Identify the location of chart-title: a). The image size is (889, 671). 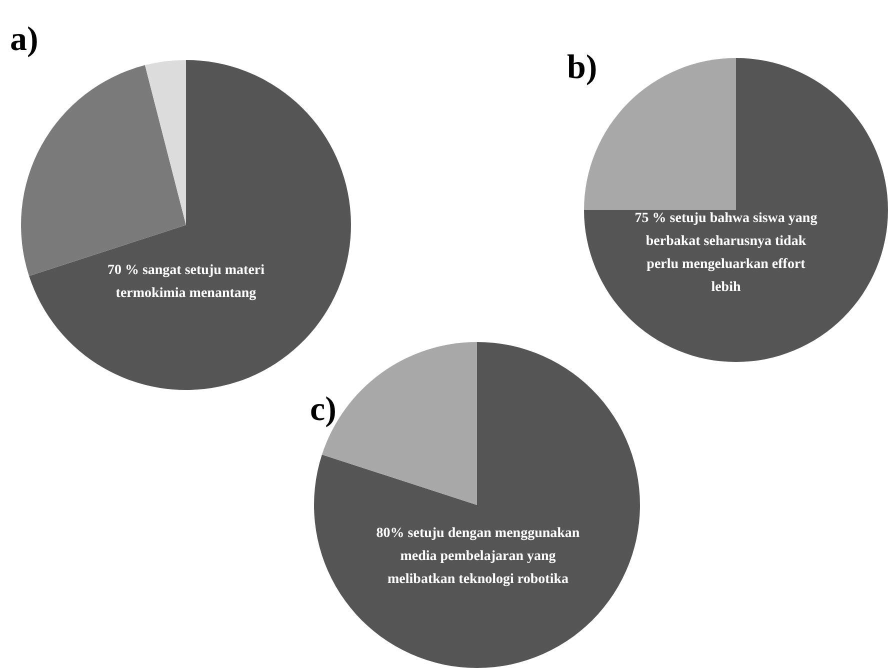
(24, 39).